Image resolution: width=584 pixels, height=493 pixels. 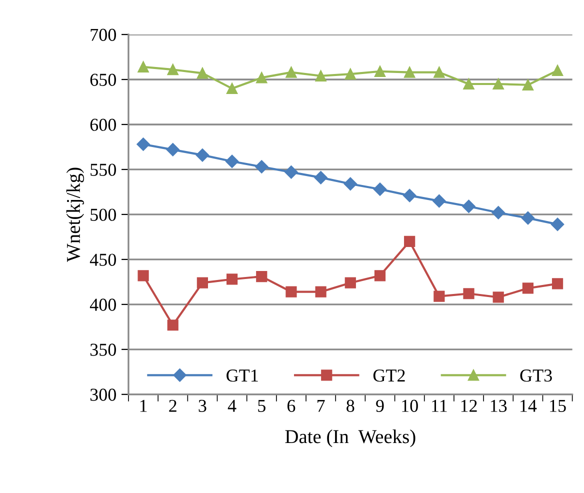 I want to click on y-tick-label: 700, so click(x=103, y=34).